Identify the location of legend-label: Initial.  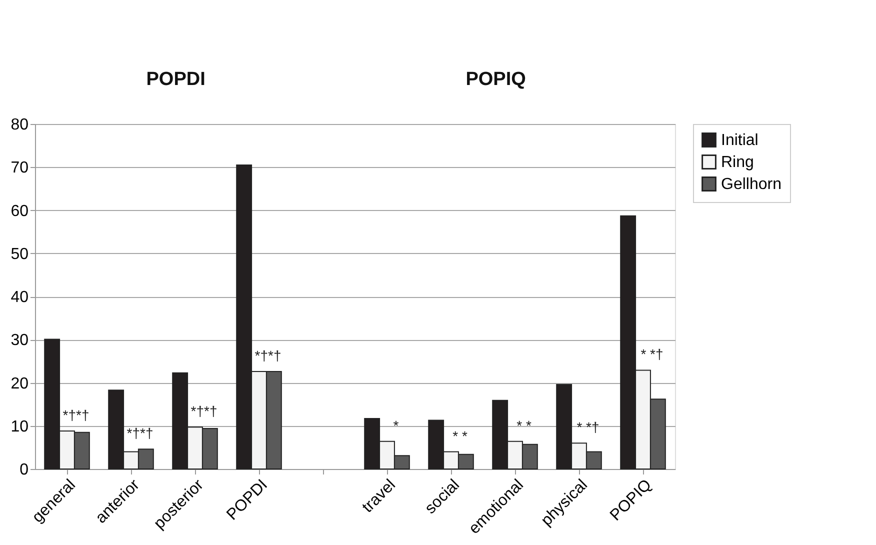
(739, 140).